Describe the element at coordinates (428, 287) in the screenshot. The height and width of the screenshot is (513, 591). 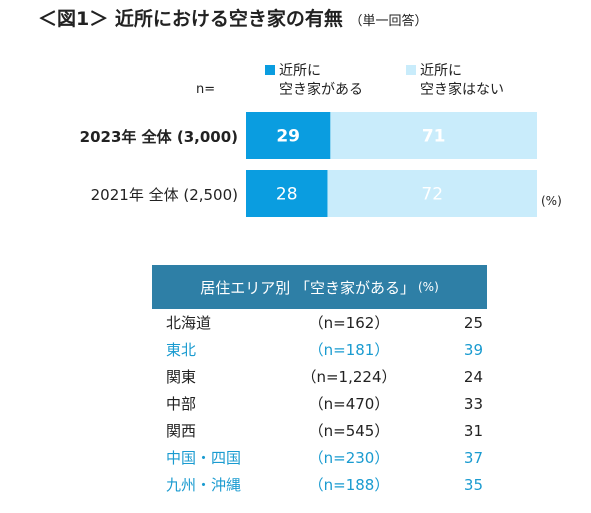
I see `table-header-unit: (%)` at that location.